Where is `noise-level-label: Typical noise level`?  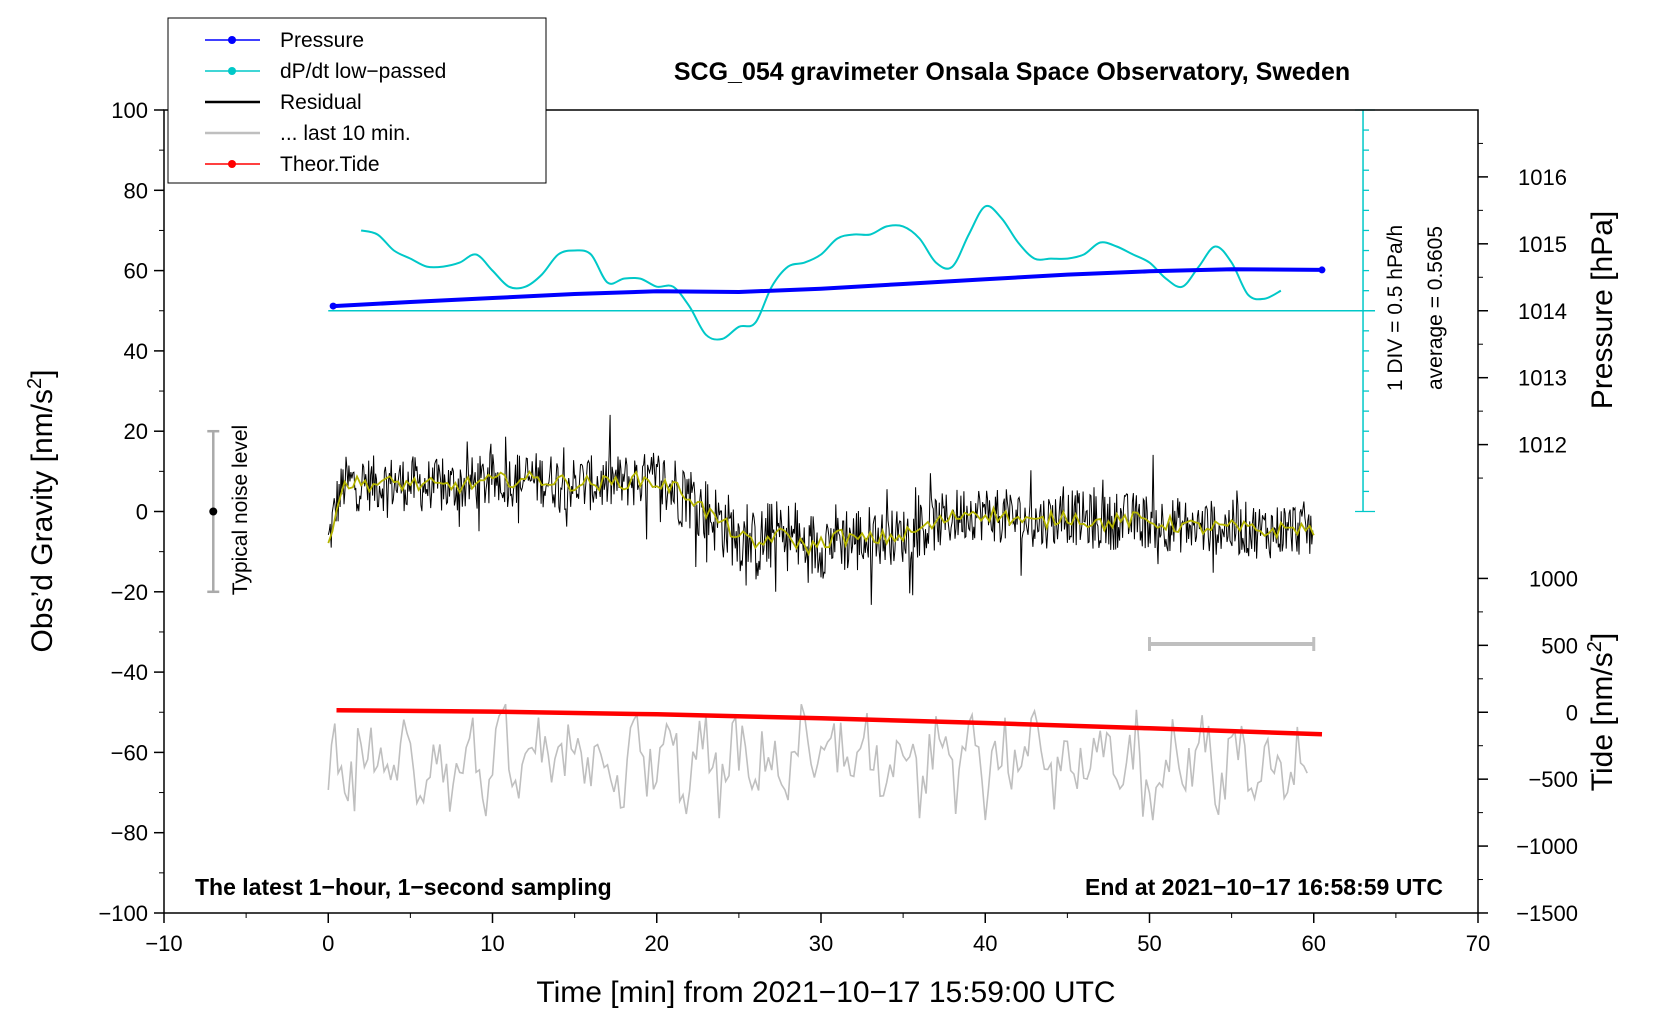
noise-level-label: Typical noise level is located at coordinates (240, 510).